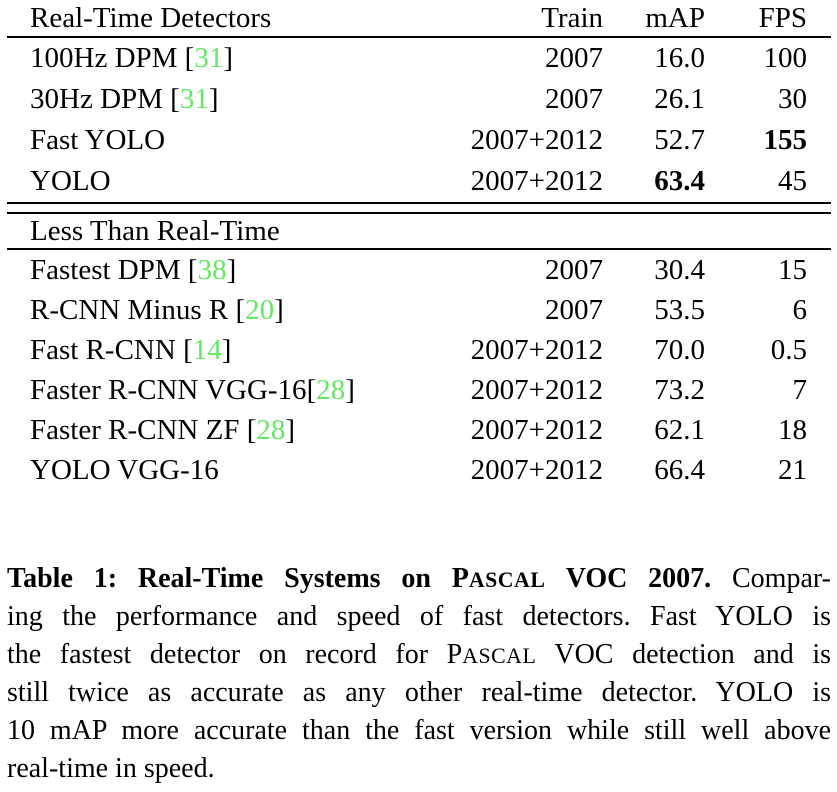 The image size is (837, 792). I want to click on map-value: 30.4, so click(679, 269).